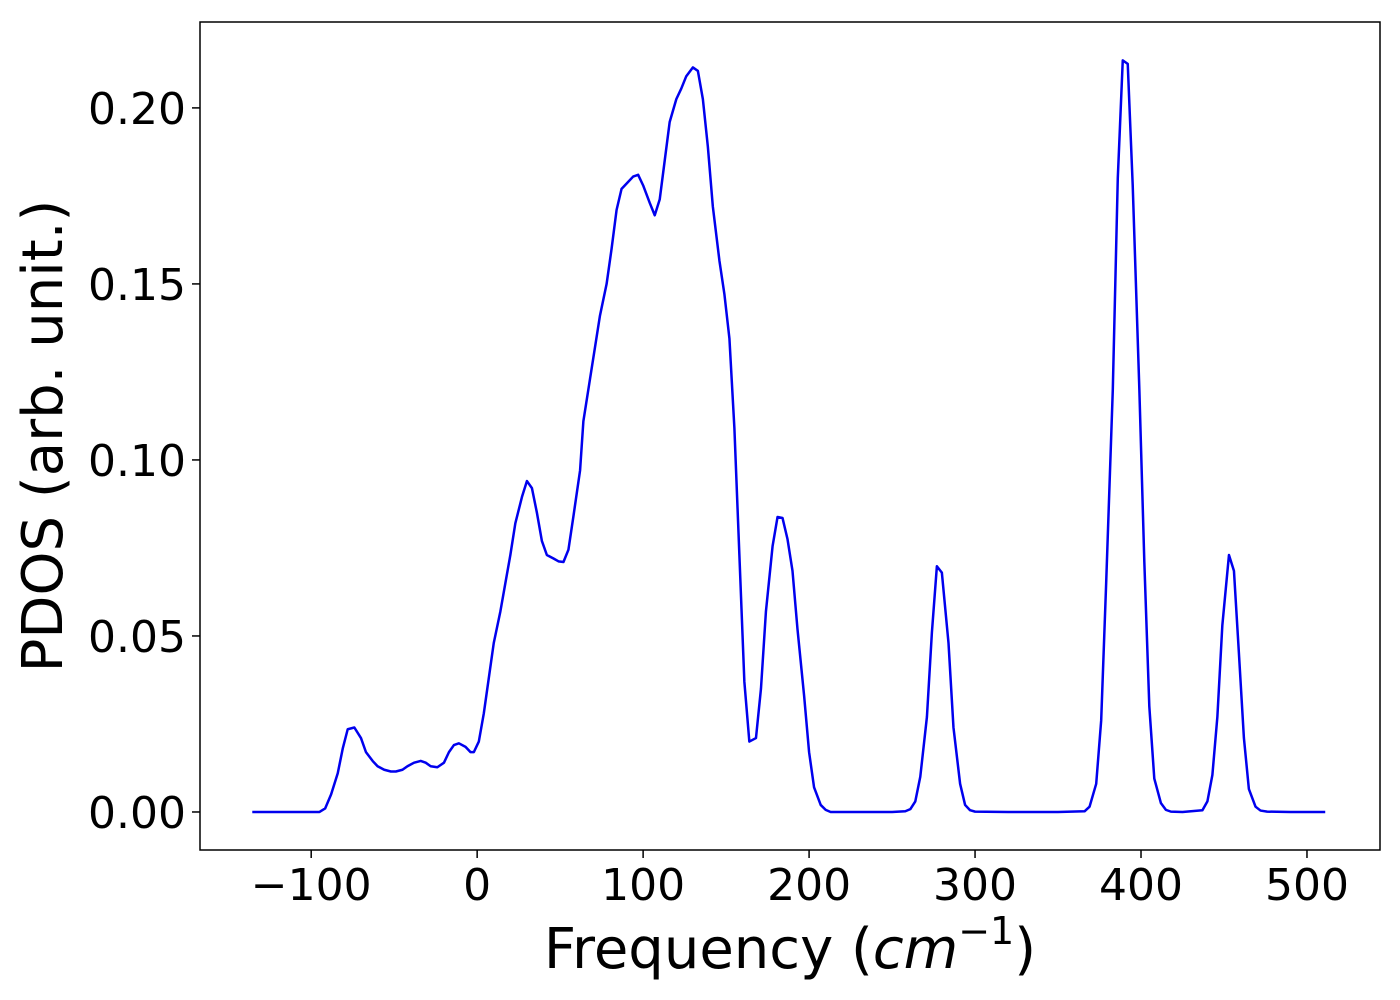 Image resolution: width=1400 pixels, height=1000 pixels. I want to click on x-axis-label: Frequency (cm−1), so click(790, 945).